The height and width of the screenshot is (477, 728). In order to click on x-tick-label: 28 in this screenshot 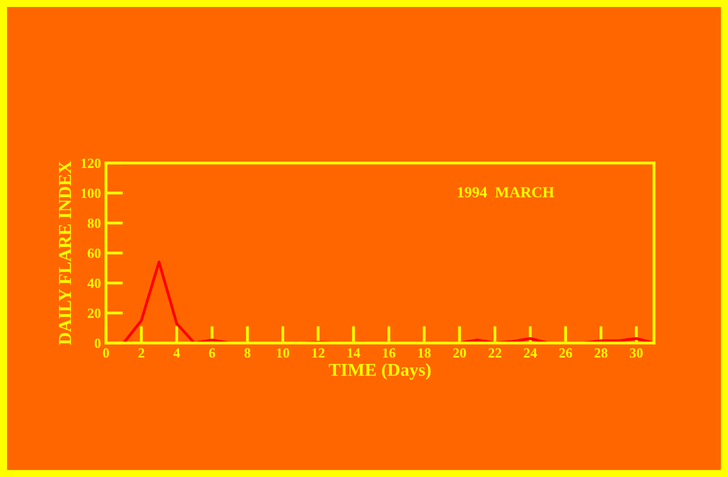, I will do `click(601, 353)`.